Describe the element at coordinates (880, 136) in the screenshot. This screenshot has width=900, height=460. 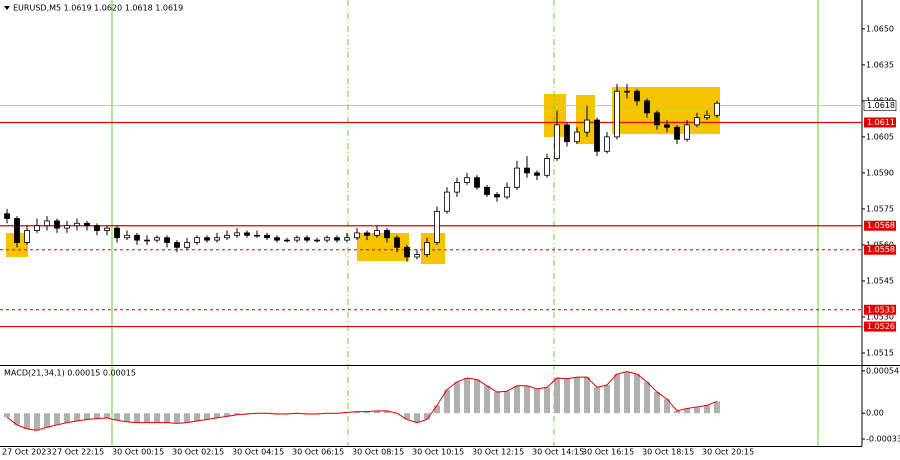
I see `y-tick-label: 1.0605` at that location.